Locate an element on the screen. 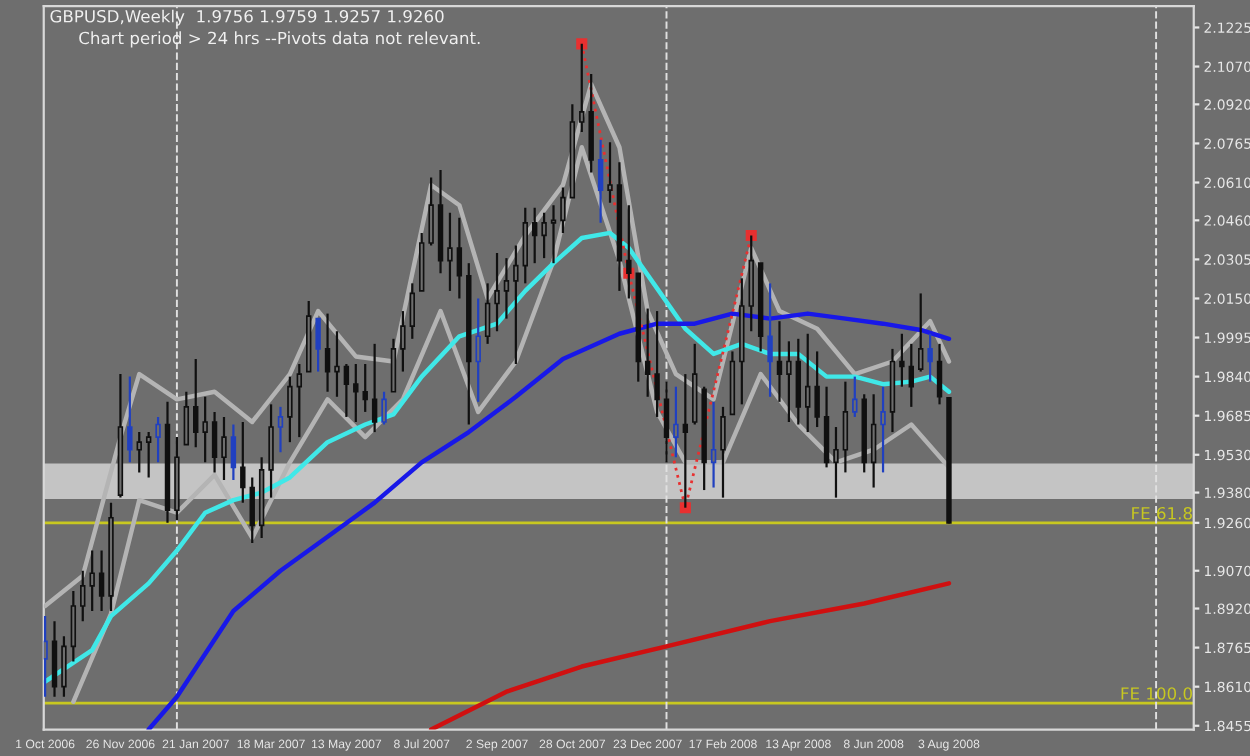 The height and width of the screenshot is (756, 1250). chart-title: GBPUSD,Weekly 1.9756 1.9759 1.9257 1.9260 is located at coordinates (247, 17).